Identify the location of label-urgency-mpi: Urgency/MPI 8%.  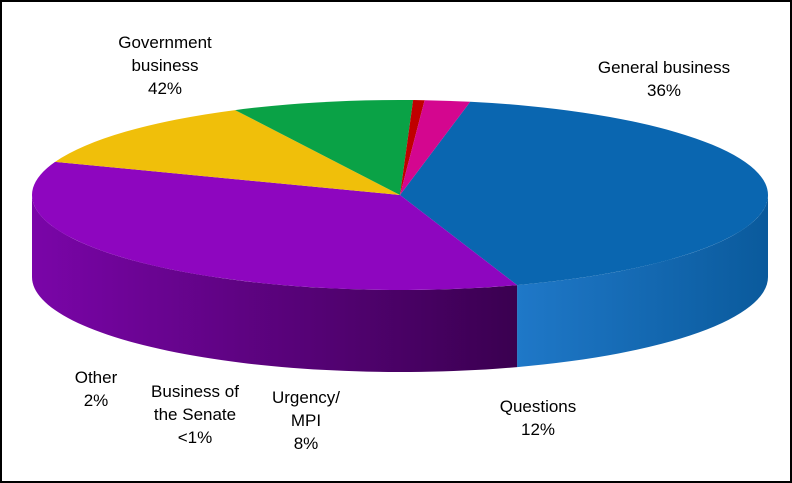
(306, 420).